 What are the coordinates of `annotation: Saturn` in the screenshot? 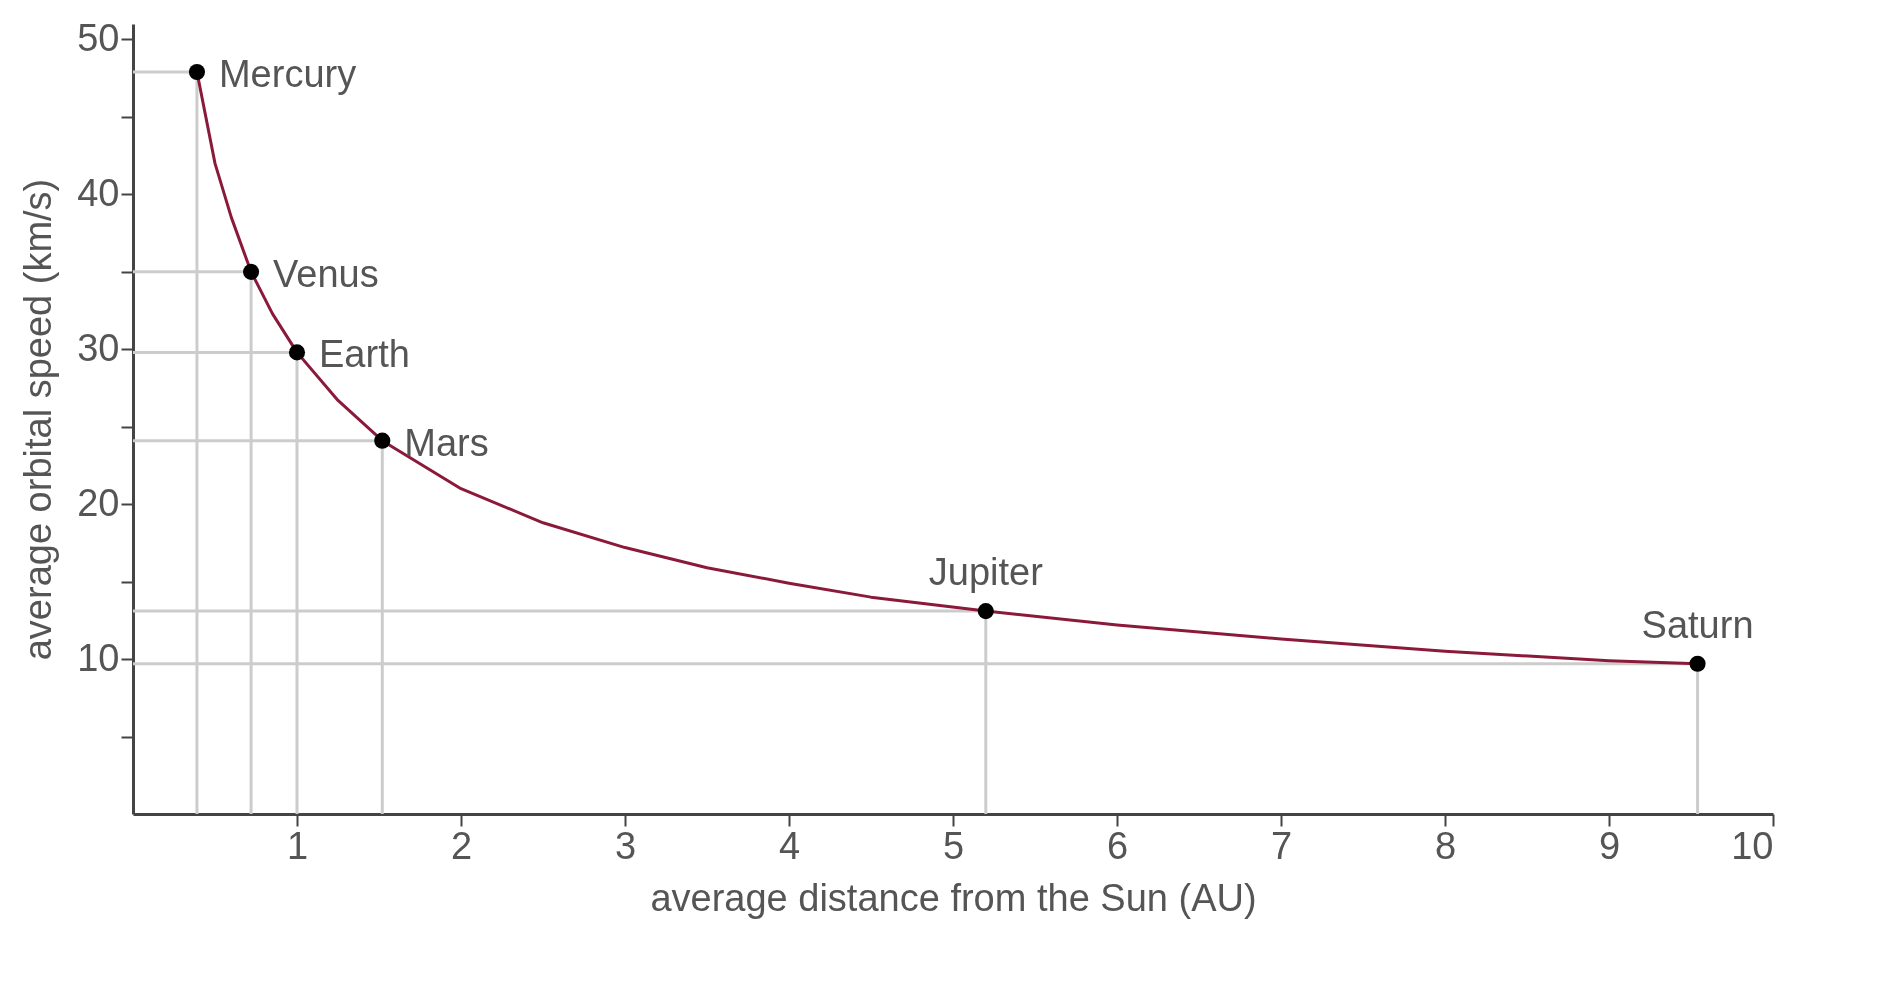 It's located at (1697, 624).